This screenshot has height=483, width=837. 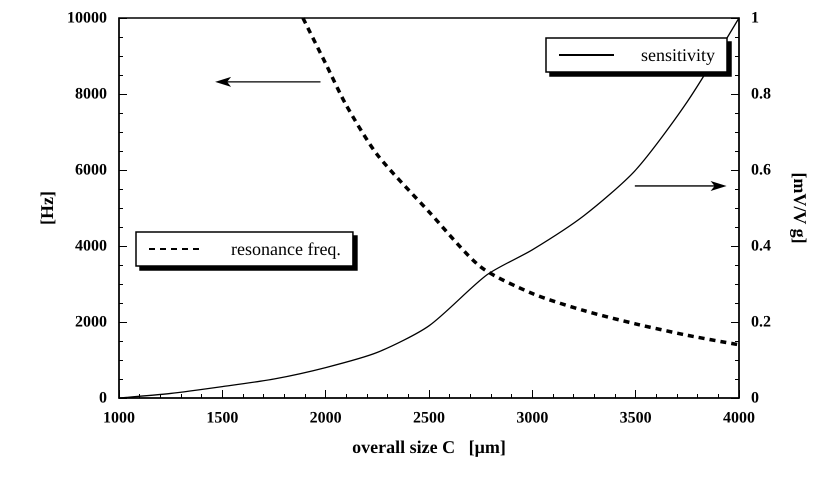 What do you see at coordinates (755, 398) in the screenshot?
I see `y2-tick-label: 0` at bounding box center [755, 398].